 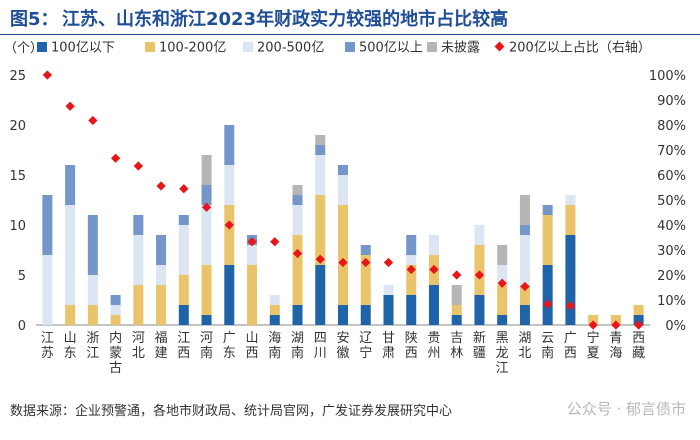 What do you see at coordinates (17, 126) in the screenshot?
I see `y-tick-label: 20` at bounding box center [17, 126].